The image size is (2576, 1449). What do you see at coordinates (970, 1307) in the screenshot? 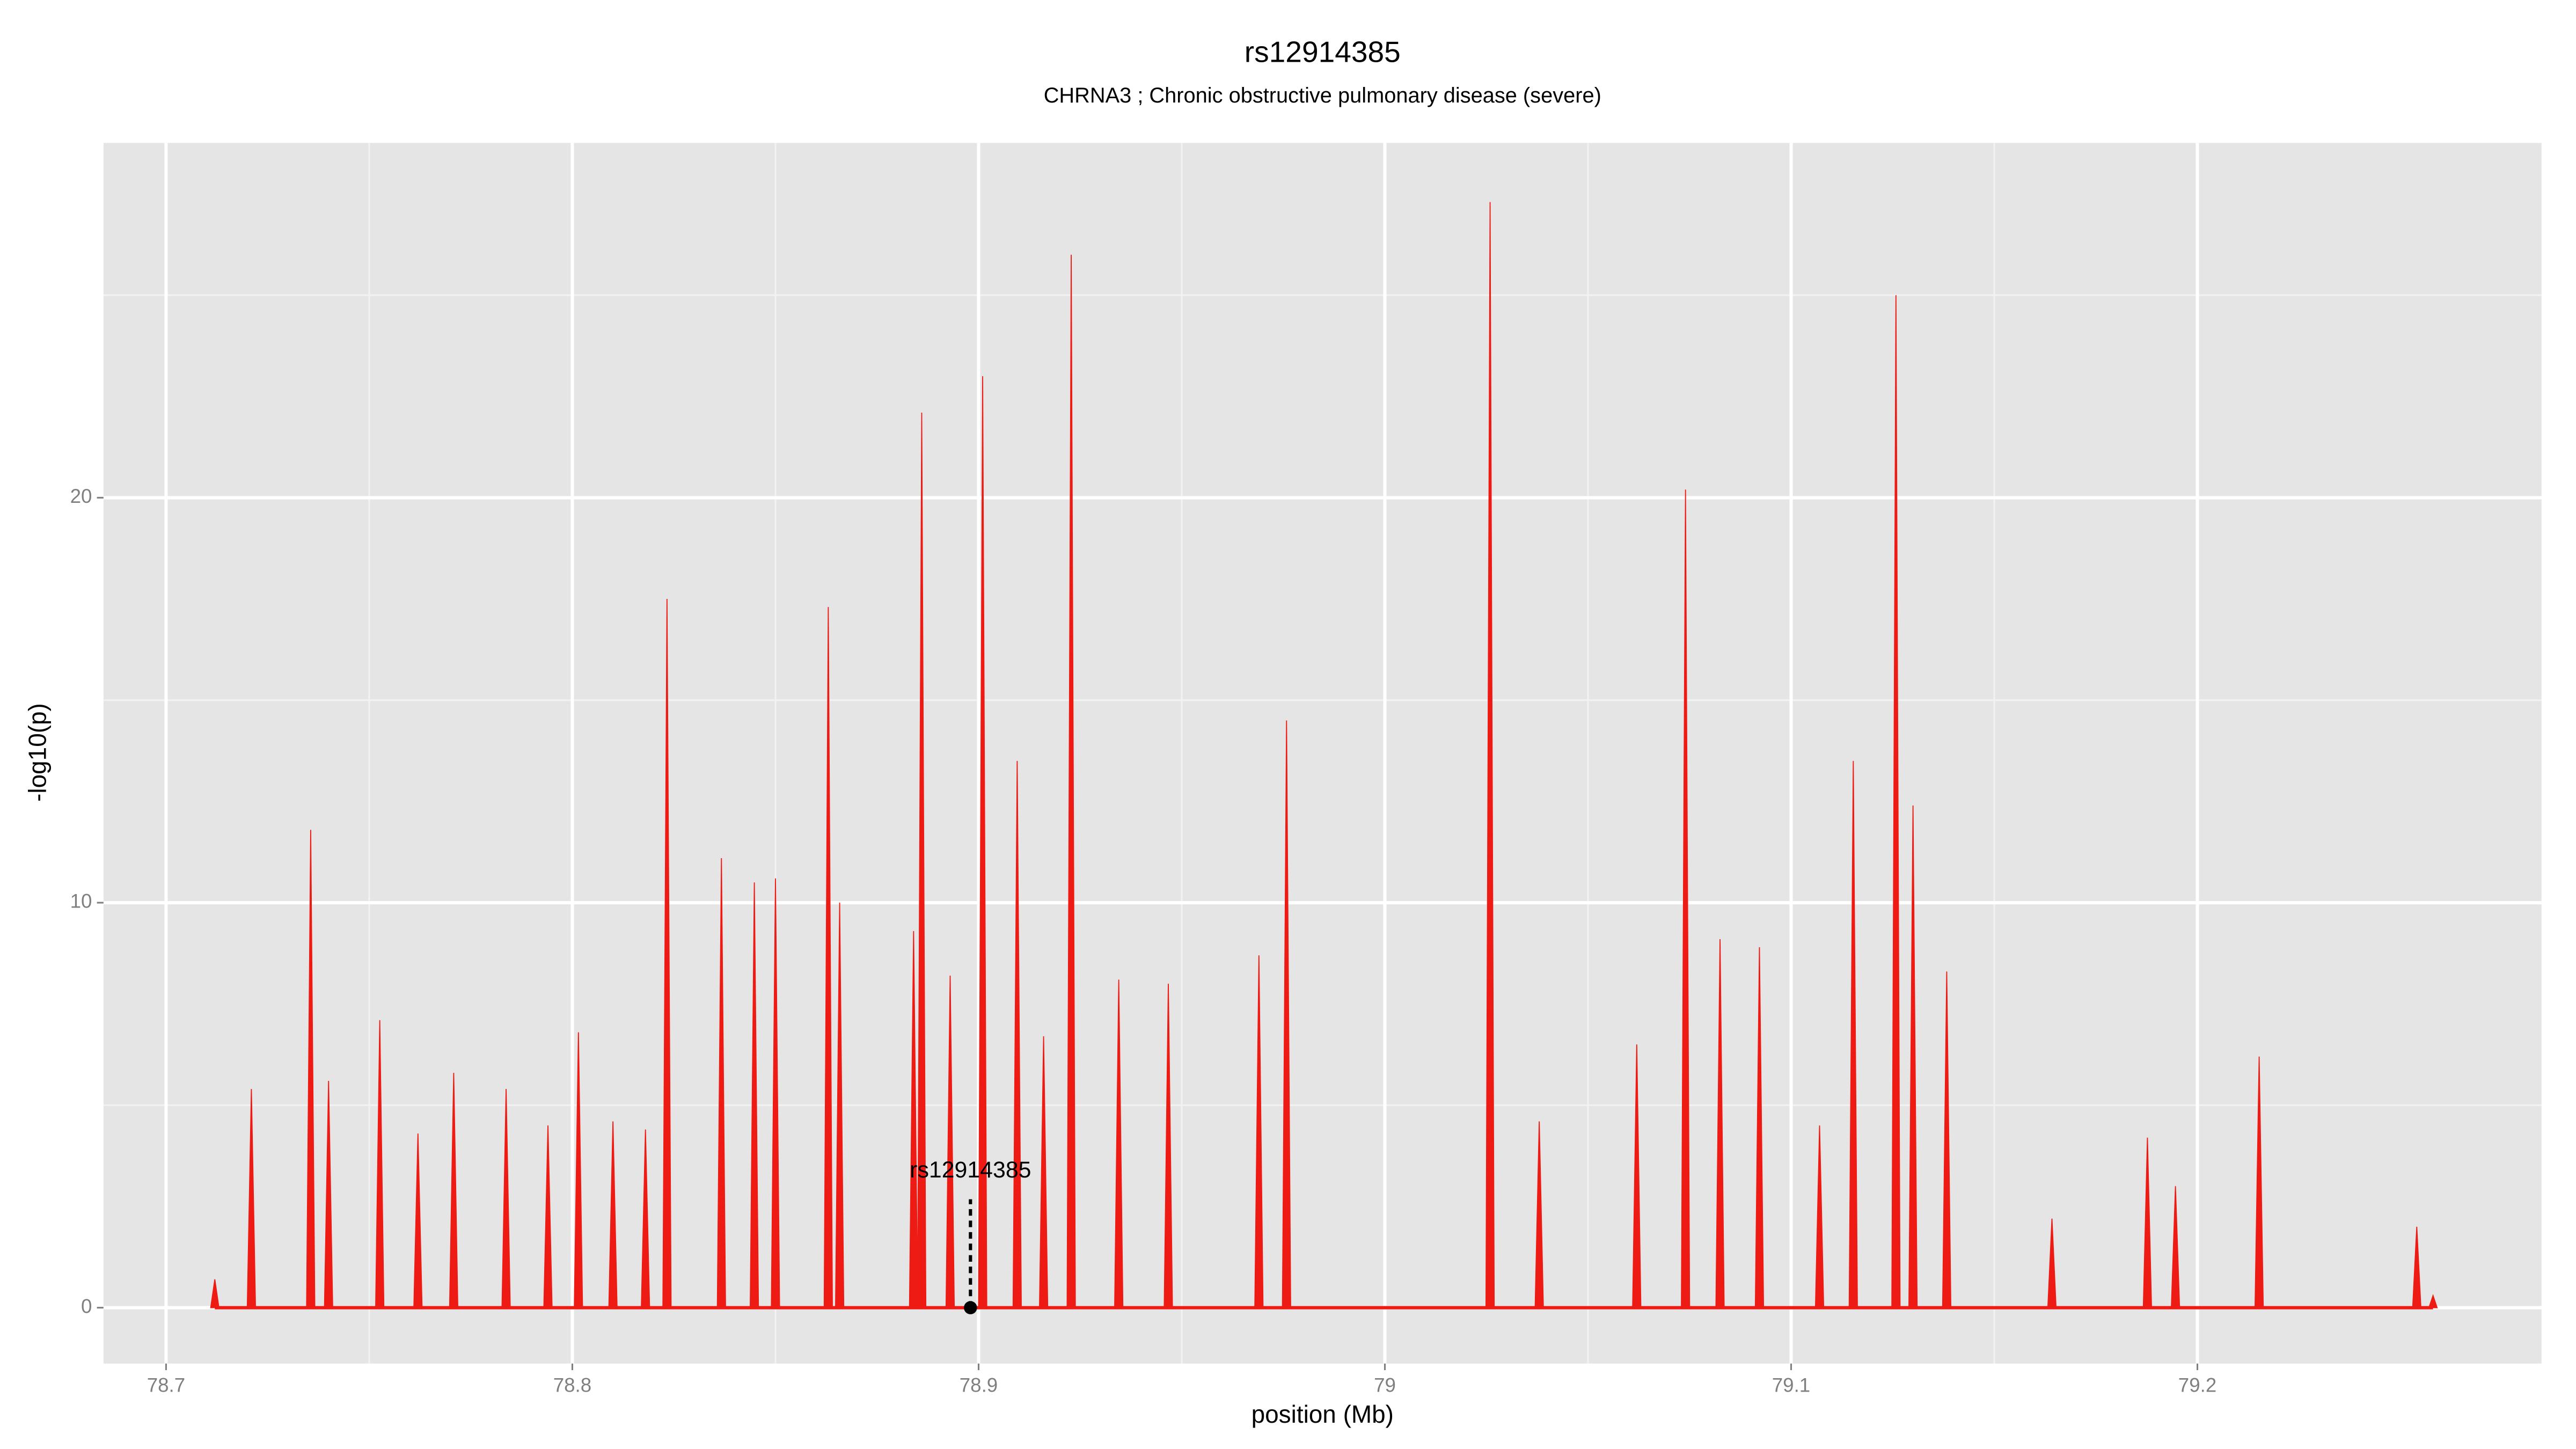
I see `annotation-point` at bounding box center [970, 1307].